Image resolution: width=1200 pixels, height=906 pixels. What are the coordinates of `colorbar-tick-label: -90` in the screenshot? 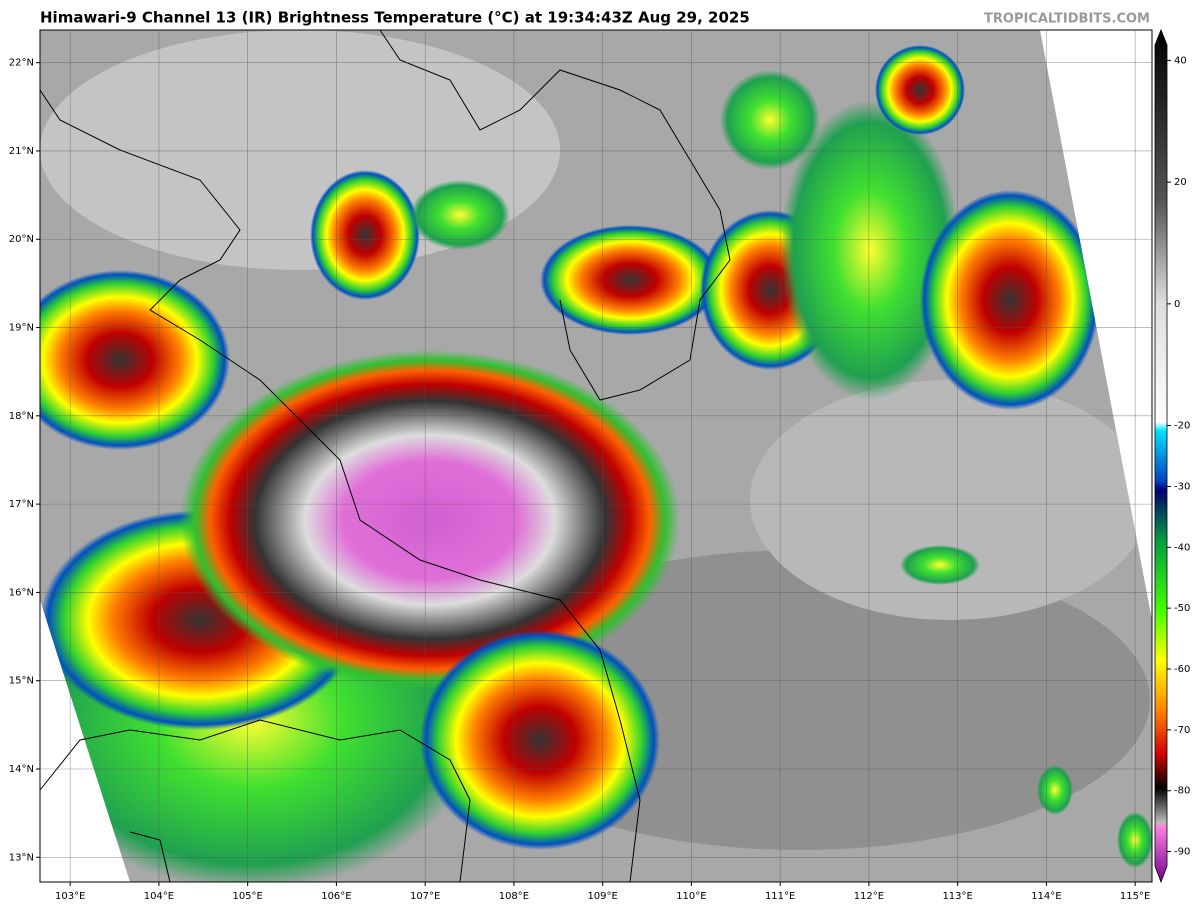 It's located at (1182, 852).